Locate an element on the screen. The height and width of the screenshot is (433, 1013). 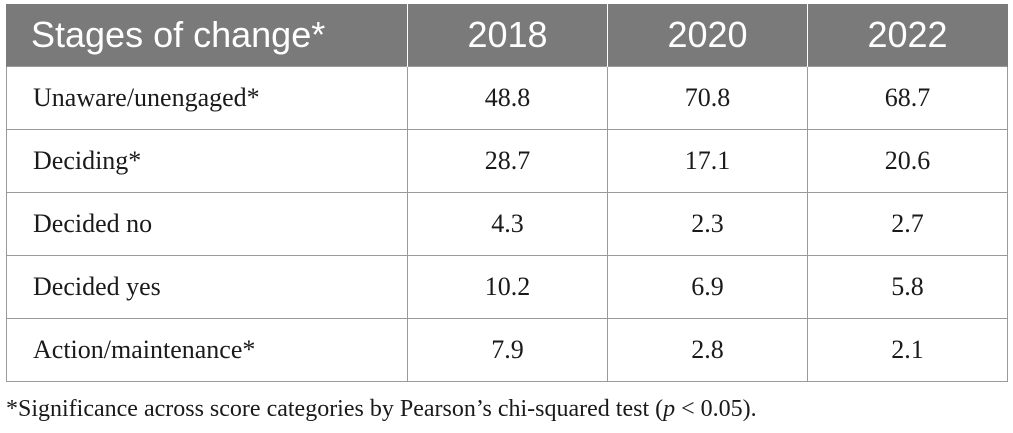
cell-value: 48.8 is located at coordinates (507, 98).